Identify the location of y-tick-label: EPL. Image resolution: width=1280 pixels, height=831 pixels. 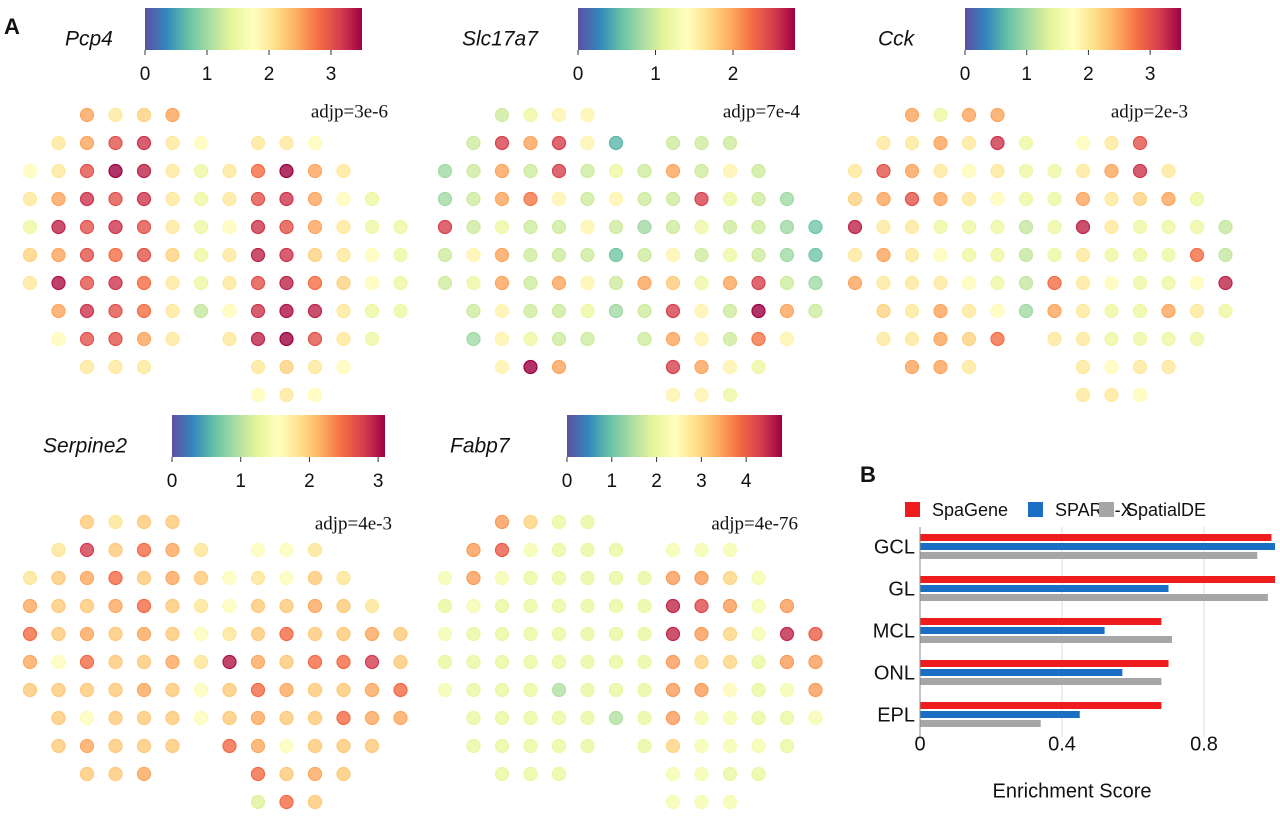
(896, 715).